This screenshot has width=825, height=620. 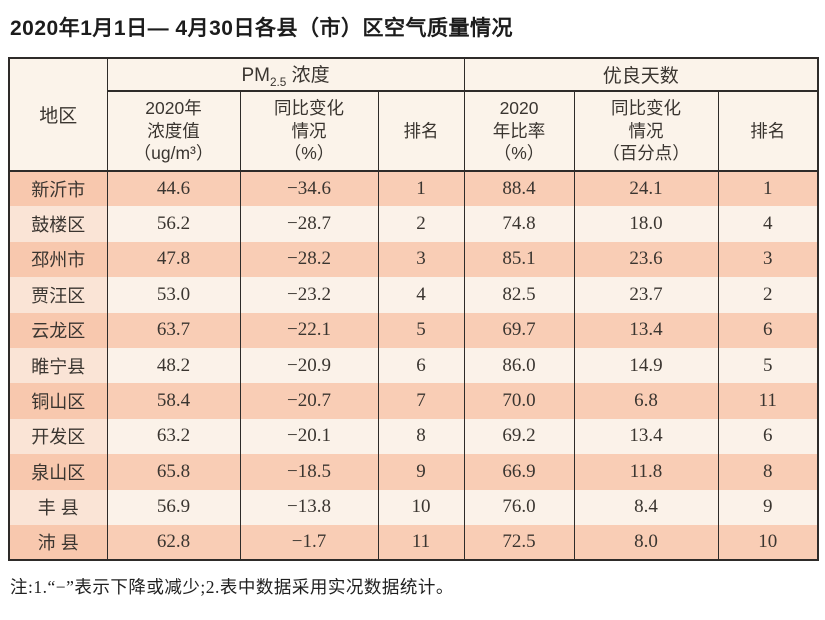 What do you see at coordinates (309, 507) in the screenshot?
I see `pm-change-cell: −13.8` at bounding box center [309, 507].